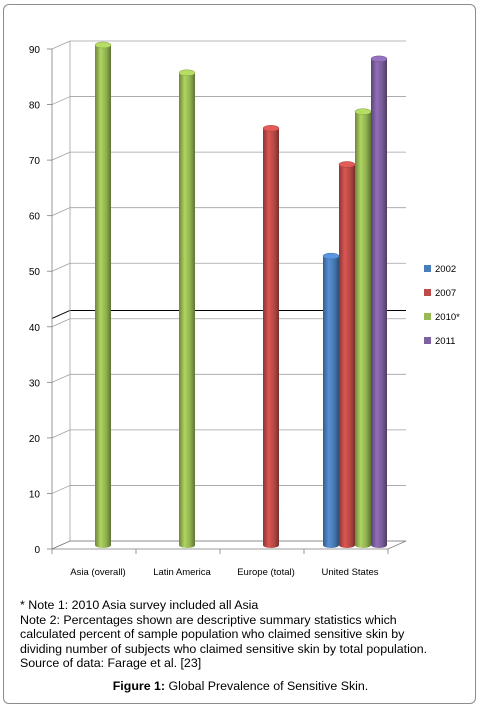 The image size is (481, 708). I want to click on note-line: Source of data: Farage et al. [23], so click(111, 663).